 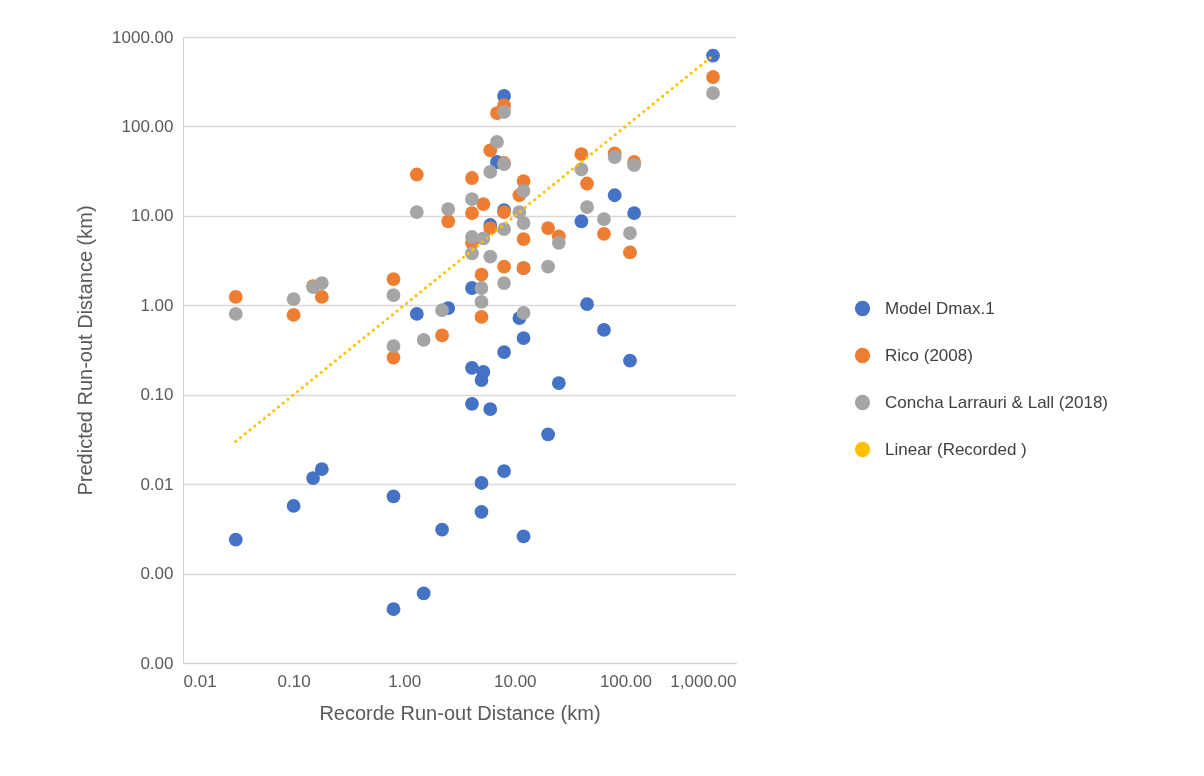 I want to click on x-tick-label: 1,000.00, so click(x=703, y=681).